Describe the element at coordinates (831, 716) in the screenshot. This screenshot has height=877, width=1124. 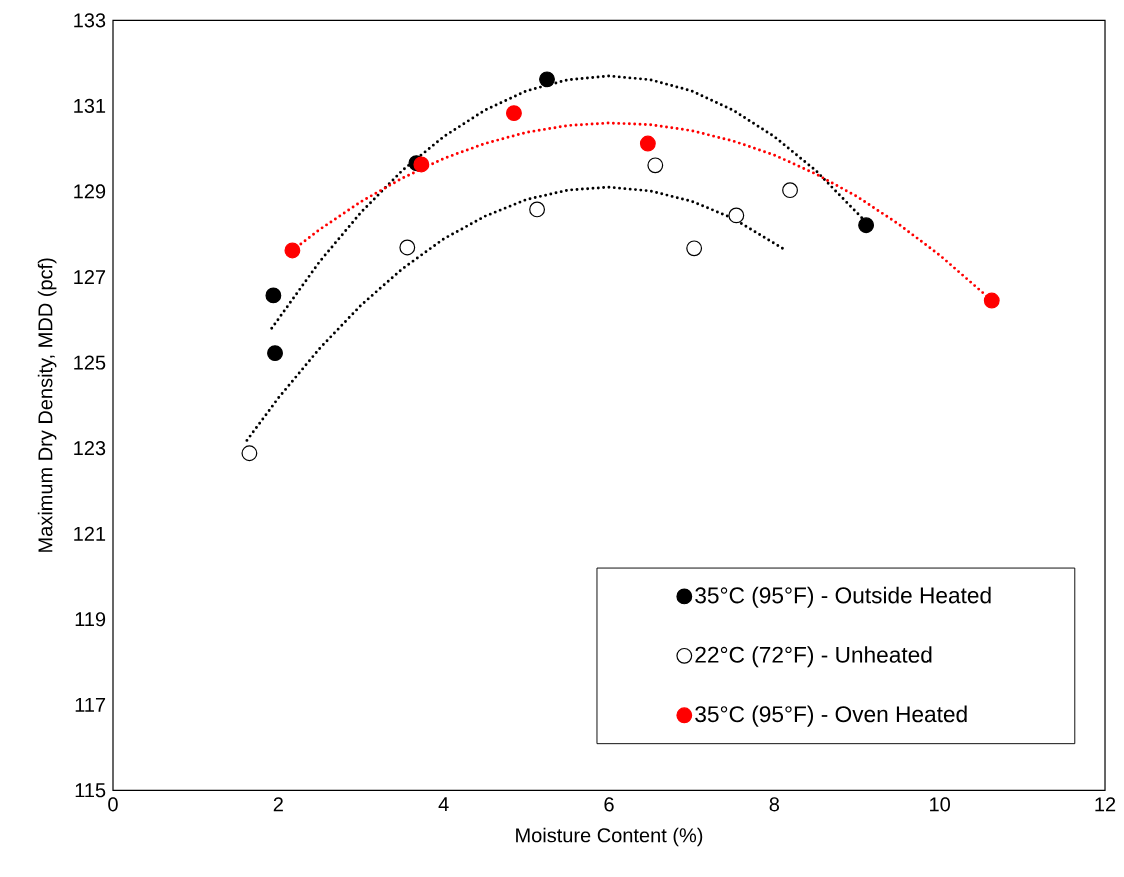
I see `legend-label: 35°C (95°F) - Oven Heated` at that location.